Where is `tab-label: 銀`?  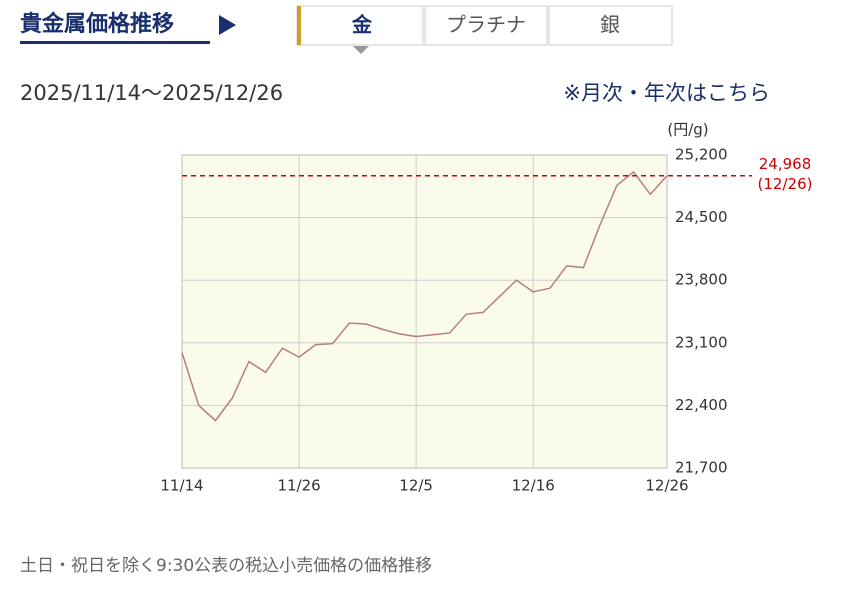 tab-label: 銀 is located at coordinates (610, 25).